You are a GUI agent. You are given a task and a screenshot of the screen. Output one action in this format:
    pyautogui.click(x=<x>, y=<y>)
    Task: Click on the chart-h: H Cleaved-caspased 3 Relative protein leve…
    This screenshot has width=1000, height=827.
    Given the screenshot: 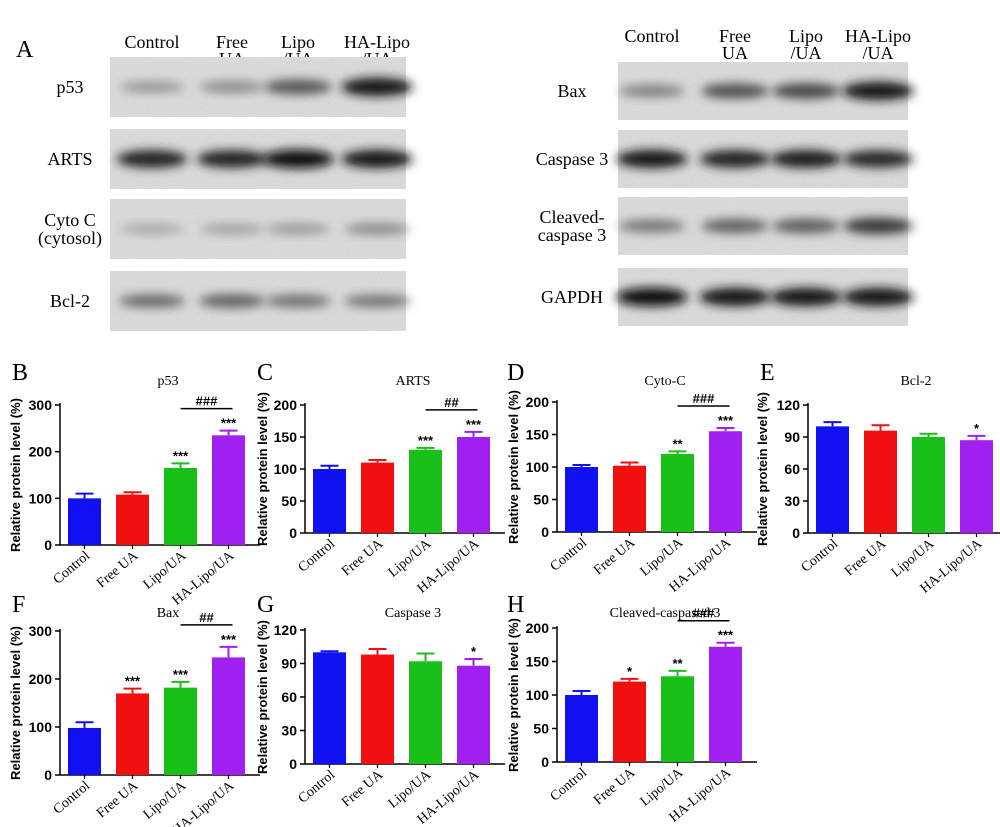 What is the action you would take?
    pyautogui.click(x=631, y=709)
    